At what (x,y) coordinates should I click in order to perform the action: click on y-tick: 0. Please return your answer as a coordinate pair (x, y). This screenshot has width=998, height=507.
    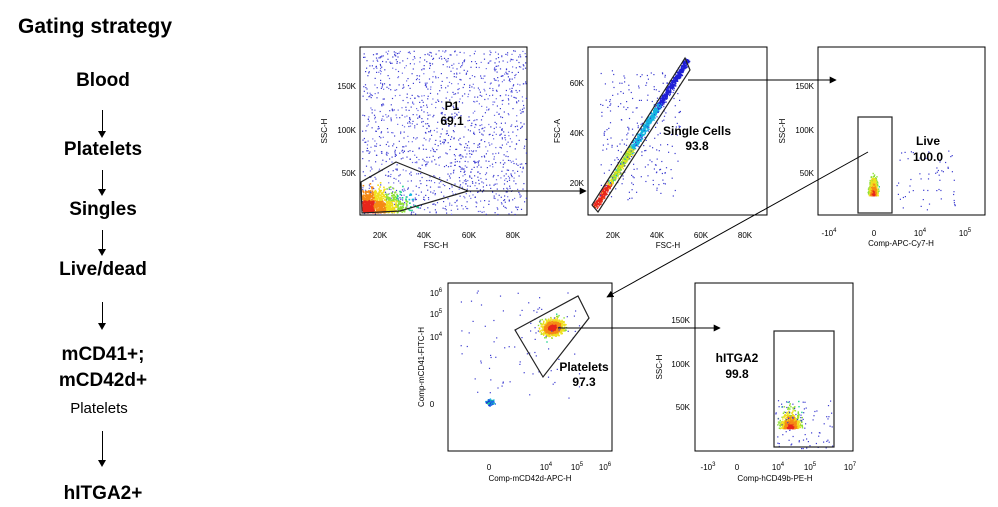
    Looking at the image, I should click on (432, 404).